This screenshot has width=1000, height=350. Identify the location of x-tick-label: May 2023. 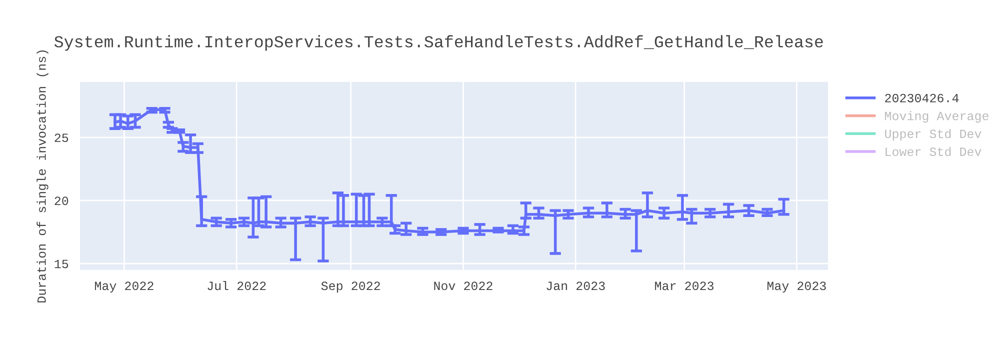
(796, 287).